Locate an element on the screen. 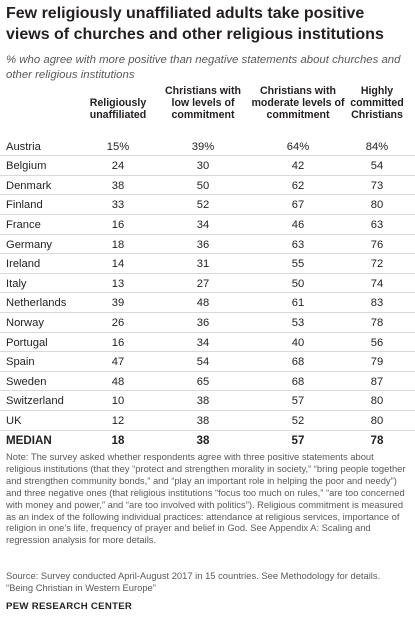  table-cell: 61 is located at coordinates (298, 303).